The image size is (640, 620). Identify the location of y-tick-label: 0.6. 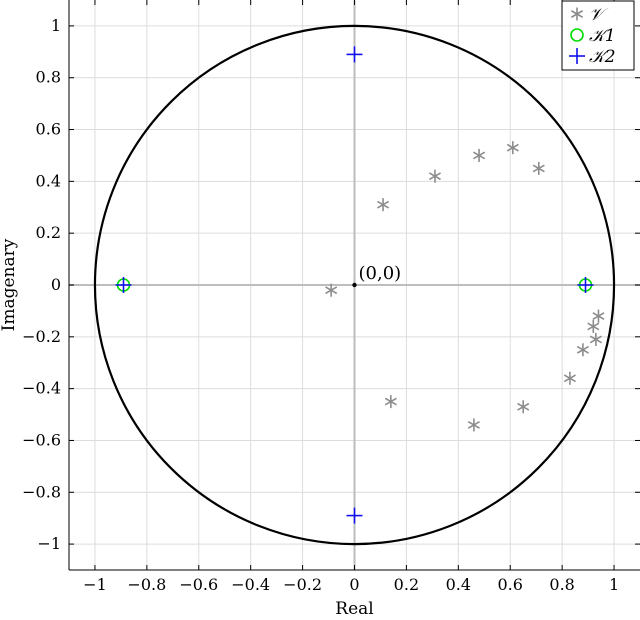
(48, 129).